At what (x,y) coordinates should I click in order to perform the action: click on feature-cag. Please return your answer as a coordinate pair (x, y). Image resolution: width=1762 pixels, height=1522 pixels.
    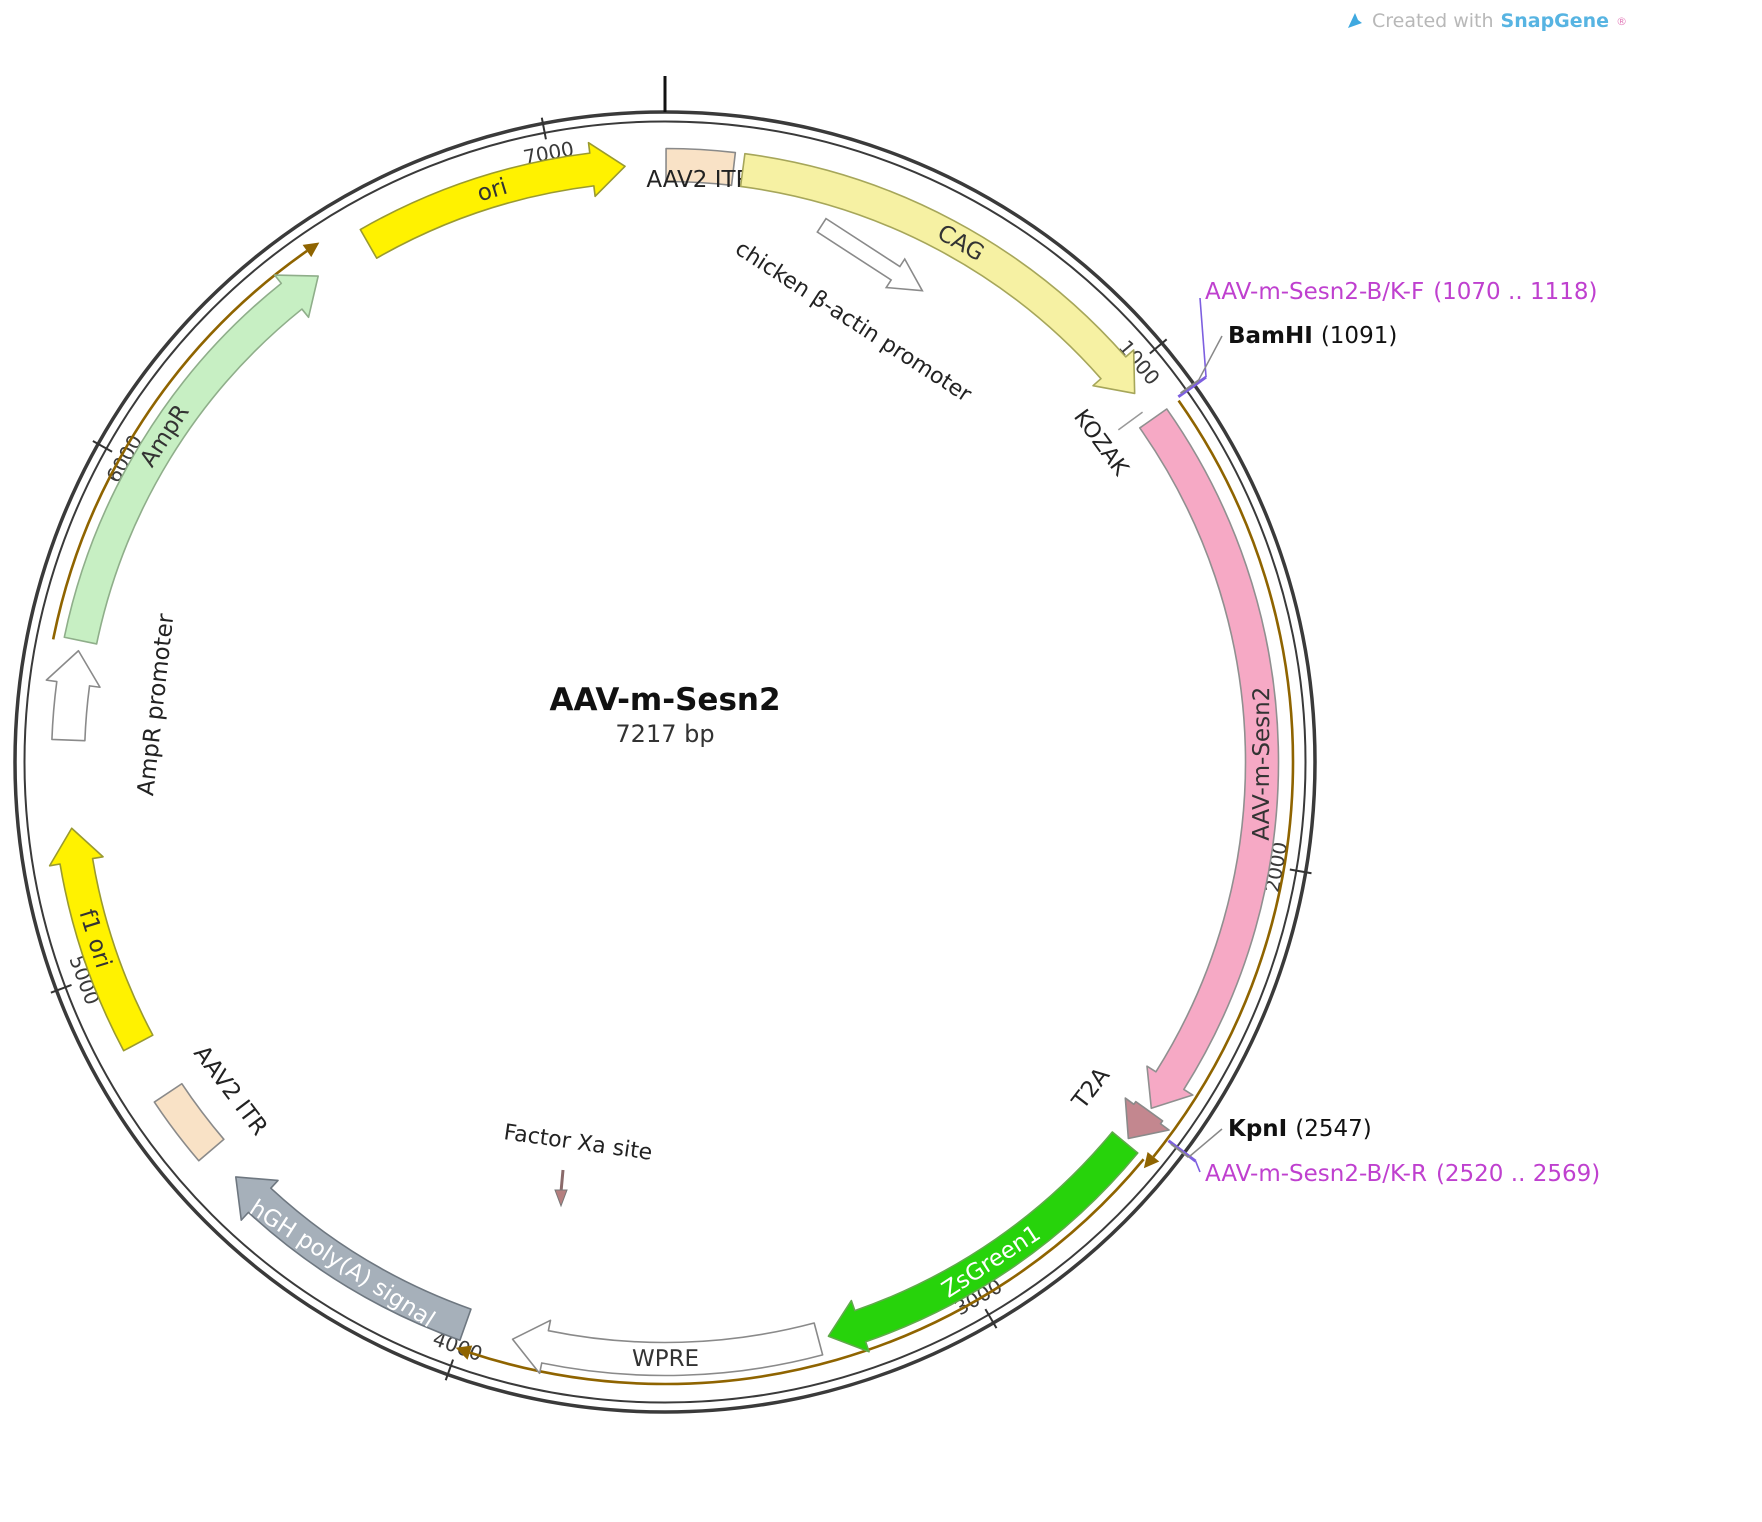
    Looking at the image, I should click on (937, 273).